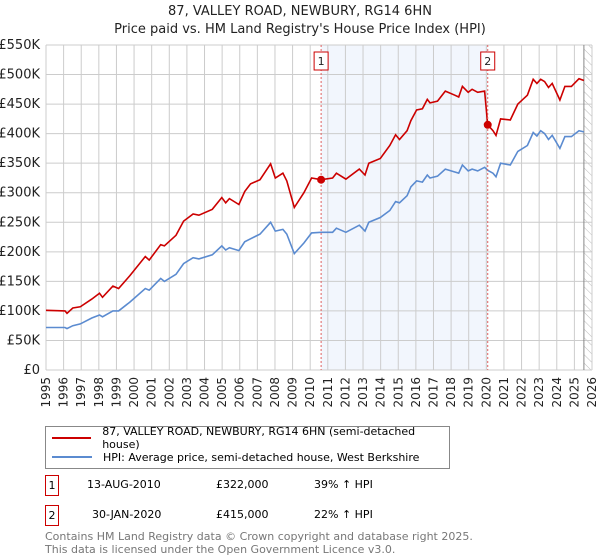 This screenshot has height=560, width=600. Describe the element at coordinates (363, 392) in the screenshot. I see `x-tick-label: 2013` at that location.